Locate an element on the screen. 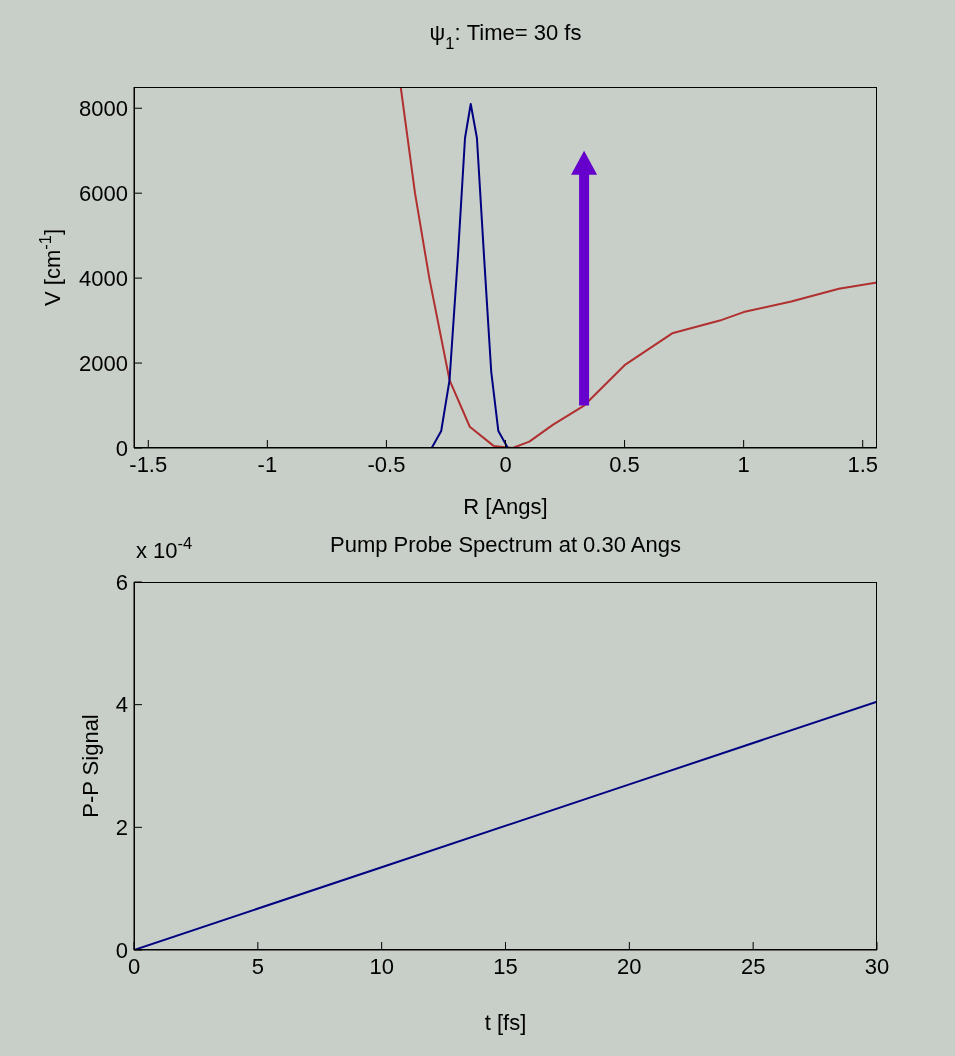 This screenshot has height=1056, width=955. x-tick-label: 0 is located at coordinates (505, 464).